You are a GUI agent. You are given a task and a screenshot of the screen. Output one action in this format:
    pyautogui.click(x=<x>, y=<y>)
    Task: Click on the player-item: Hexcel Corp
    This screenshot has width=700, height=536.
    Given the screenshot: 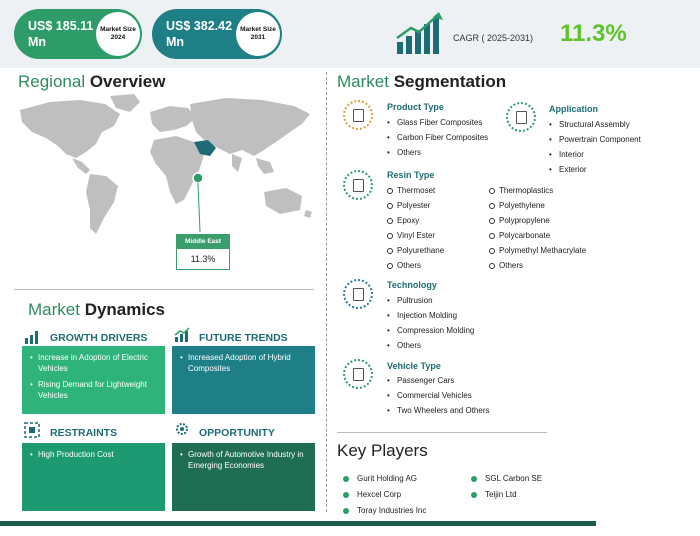 What is the action you would take?
    pyautogui.click(x=384, y=495)
    